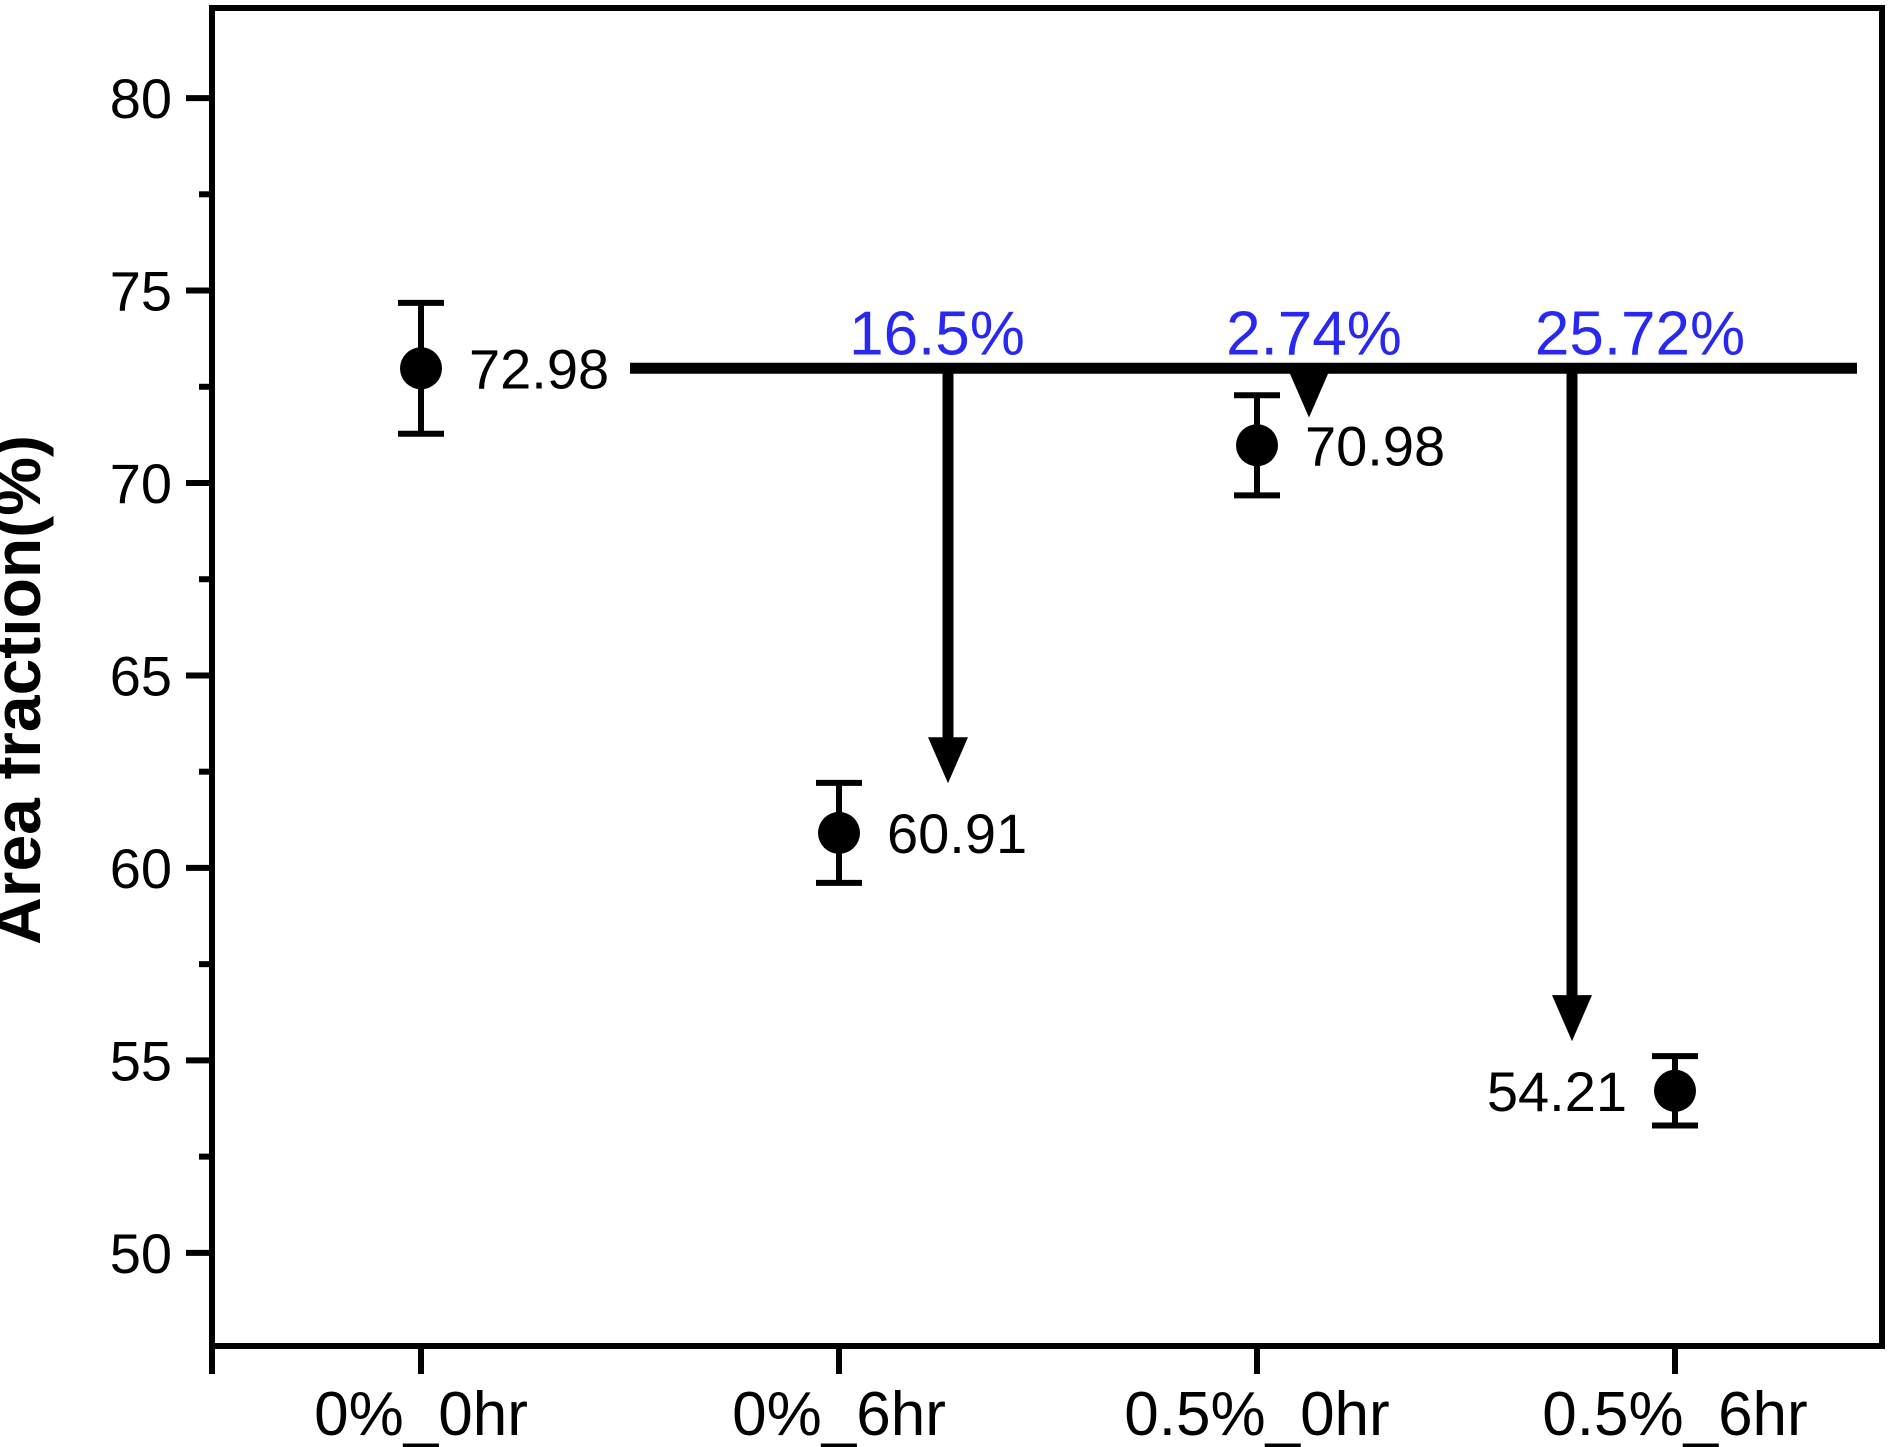  Describe the element at coordinates (1674, 1413) in the screenshot. I see `x-tick-label: 0.5%_6hr` at that location.